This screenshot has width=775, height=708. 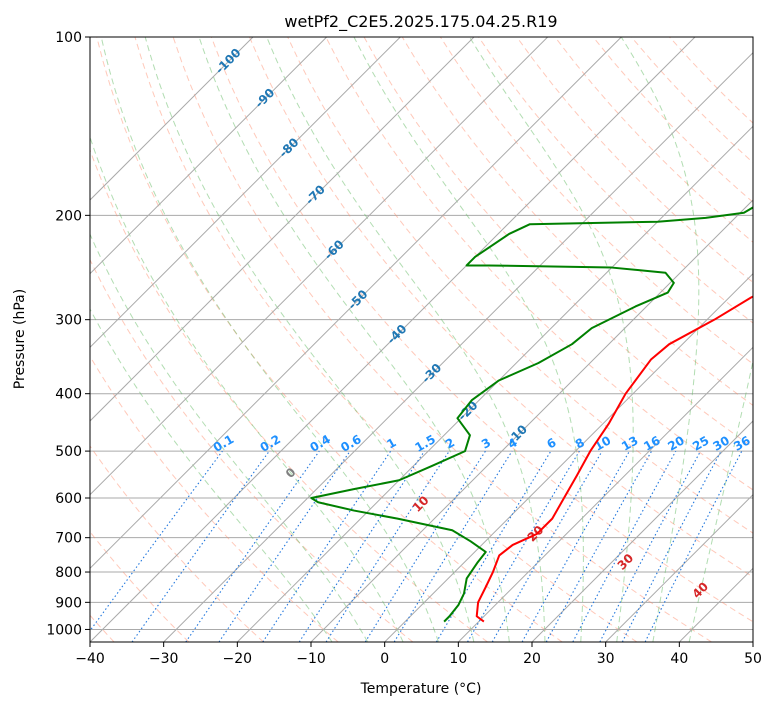 I want to click on y-tick-label: 1000, so click(x=64, y=630).